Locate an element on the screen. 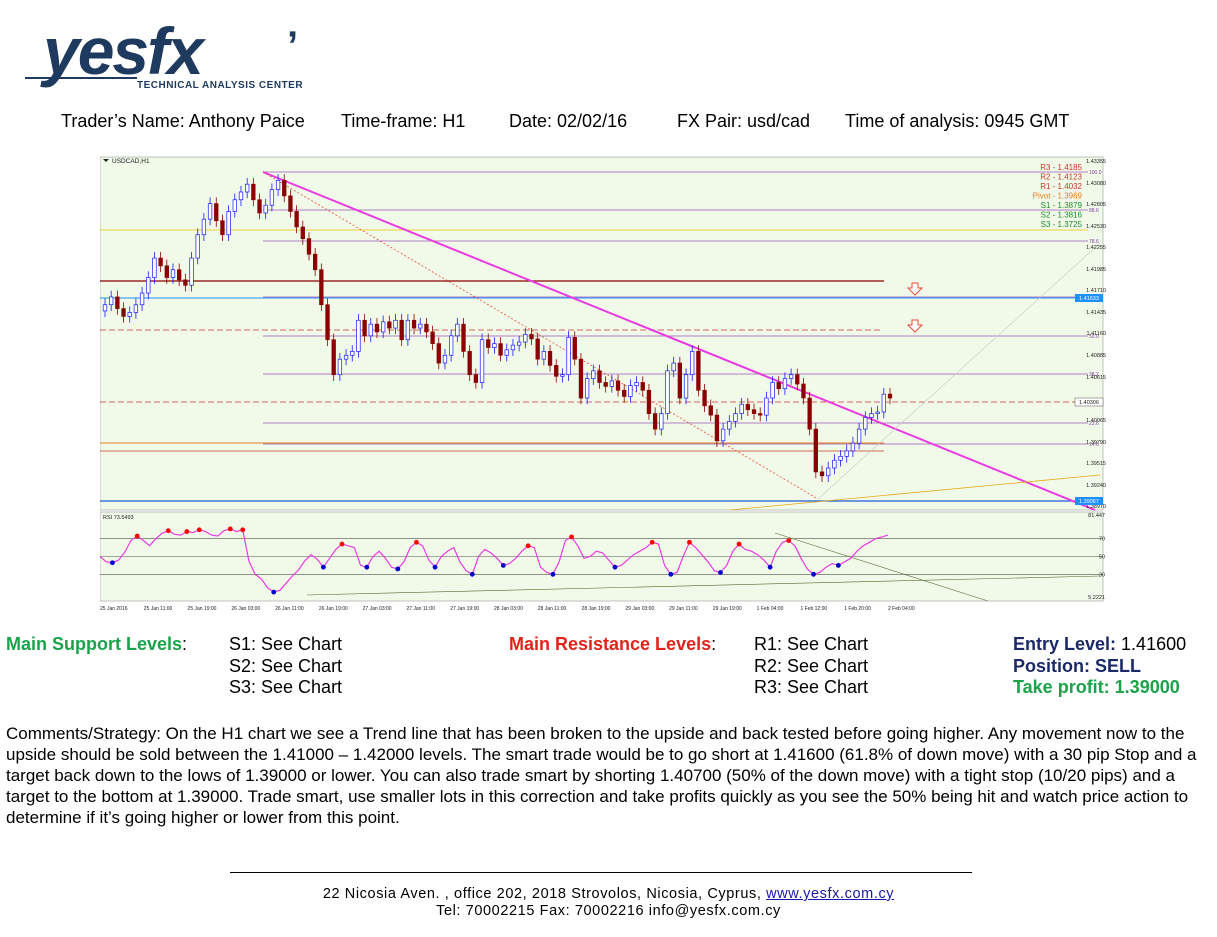  rsi-label: RSI 73.5493 is located at coordinates (118, 518).